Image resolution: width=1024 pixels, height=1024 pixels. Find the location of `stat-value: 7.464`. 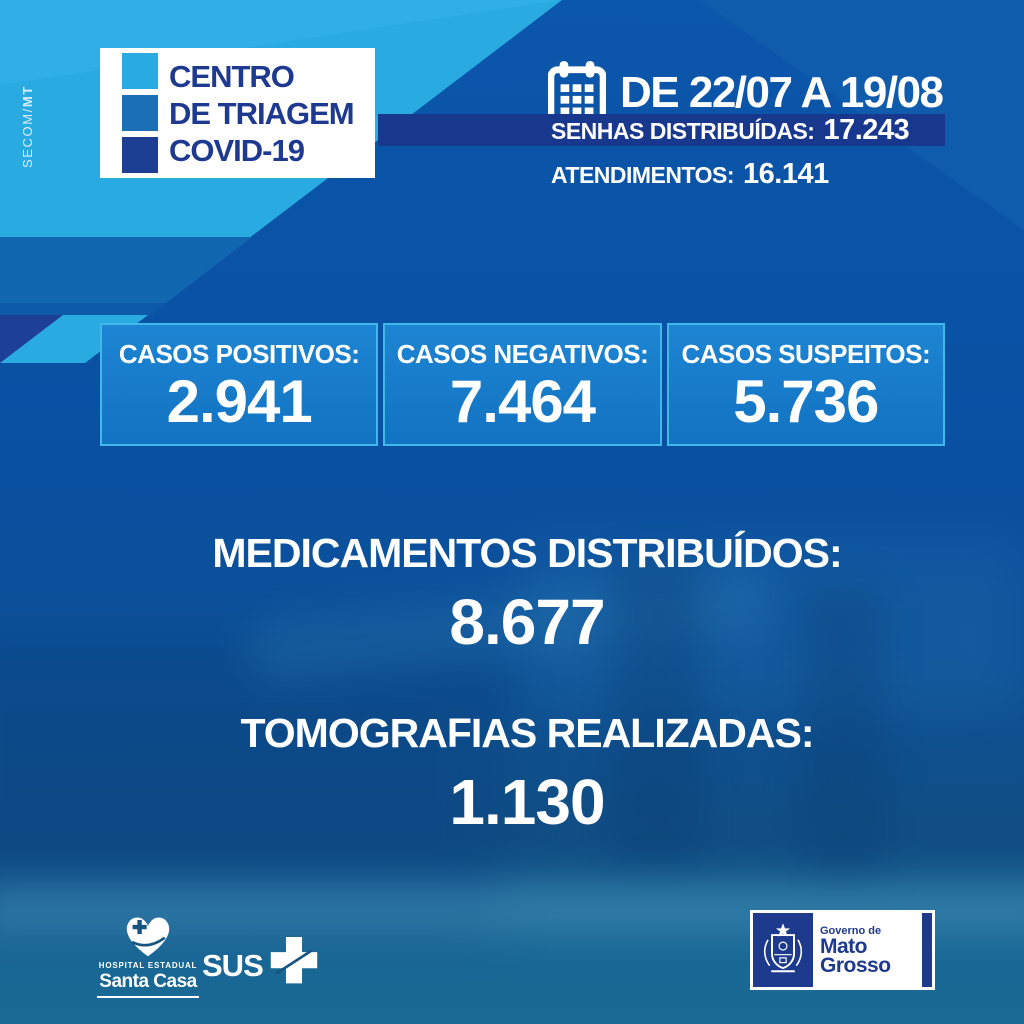

stat-value: 7.464 is located at coordinates (522, 401).